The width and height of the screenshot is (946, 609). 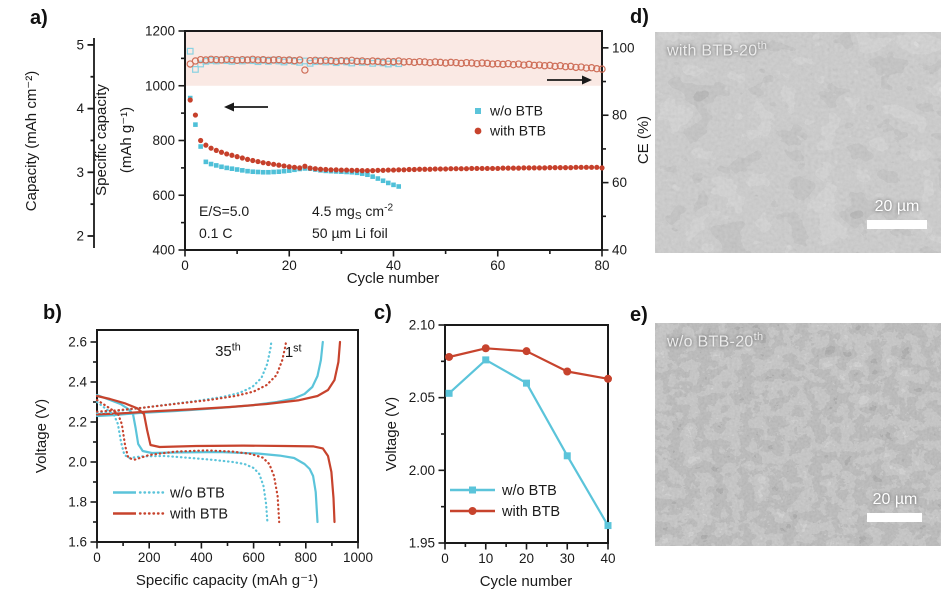 I want to click on sem-label-text: with BTB-20, so click(x=712, y=51).